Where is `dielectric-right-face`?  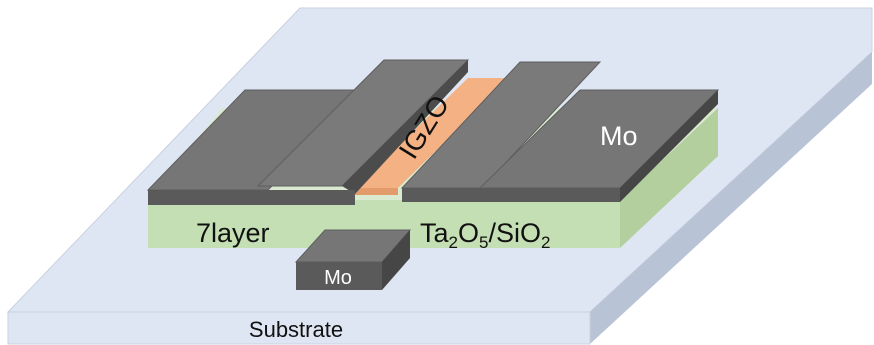 dielectric-right-face is located at coordinates (669, 178).